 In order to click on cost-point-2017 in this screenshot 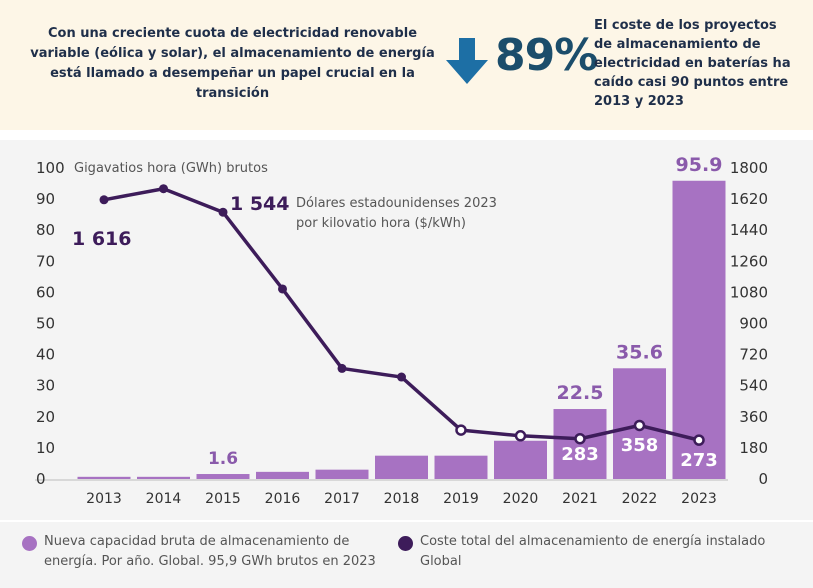, I will do `click(342, 368)`.